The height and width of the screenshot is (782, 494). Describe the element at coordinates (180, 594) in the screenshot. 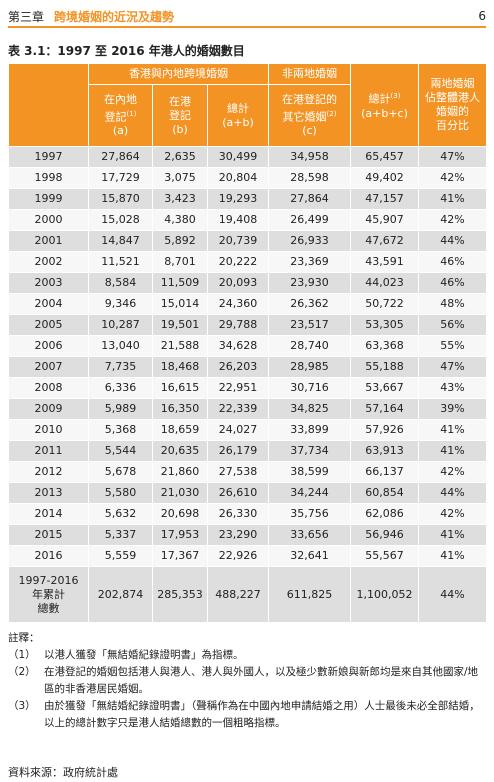

I see `cell: 285,353` at that location.